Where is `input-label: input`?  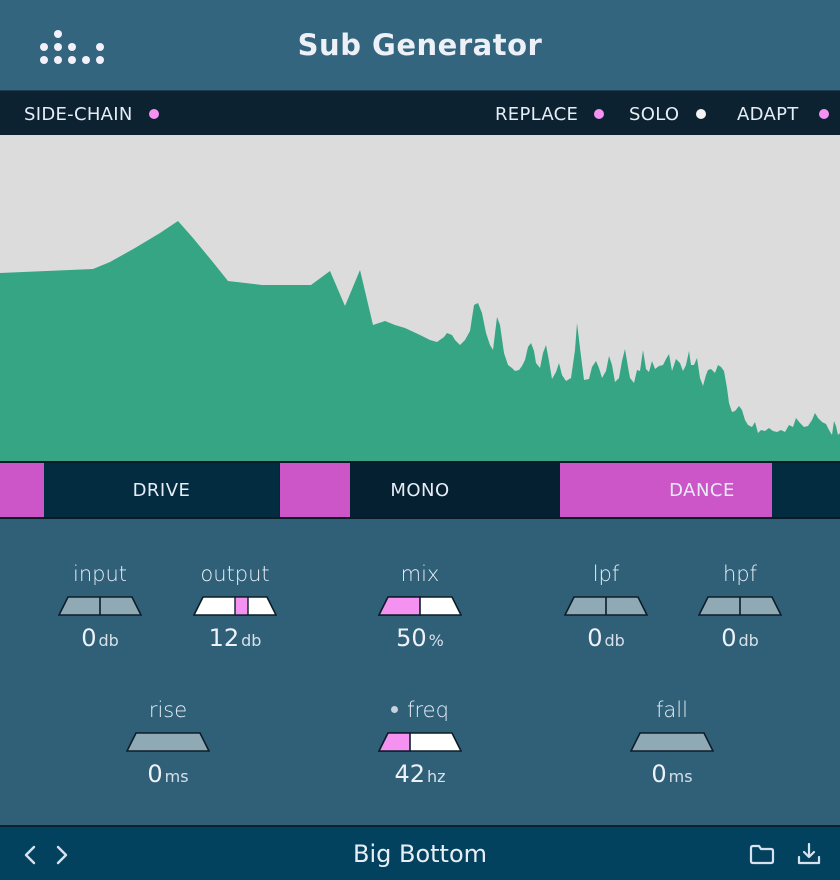 input-label: input is located at coordinates (100, 574).